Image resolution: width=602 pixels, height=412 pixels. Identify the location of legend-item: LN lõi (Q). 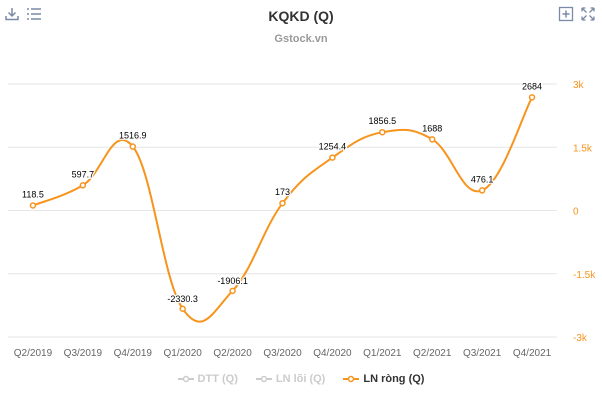
(290, 379).